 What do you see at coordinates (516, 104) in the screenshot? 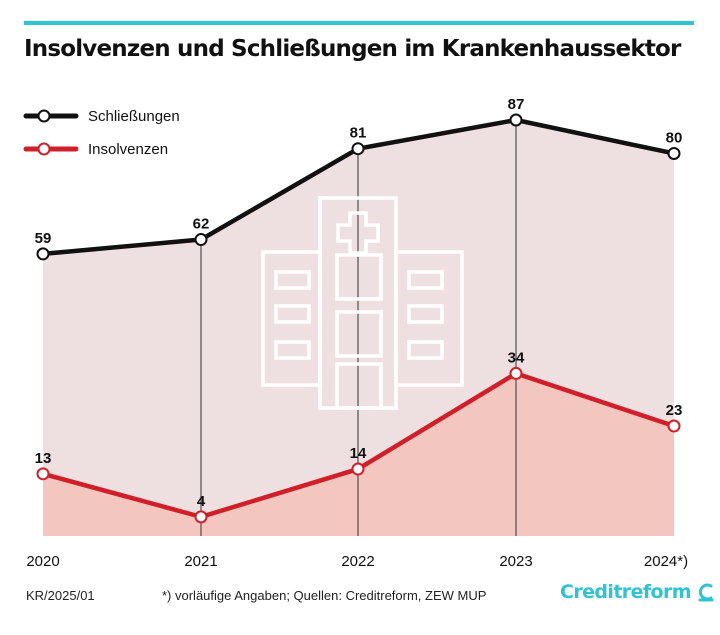
I see `data-label-schliessungen-2023: 87` at bounding box center [516, 104].